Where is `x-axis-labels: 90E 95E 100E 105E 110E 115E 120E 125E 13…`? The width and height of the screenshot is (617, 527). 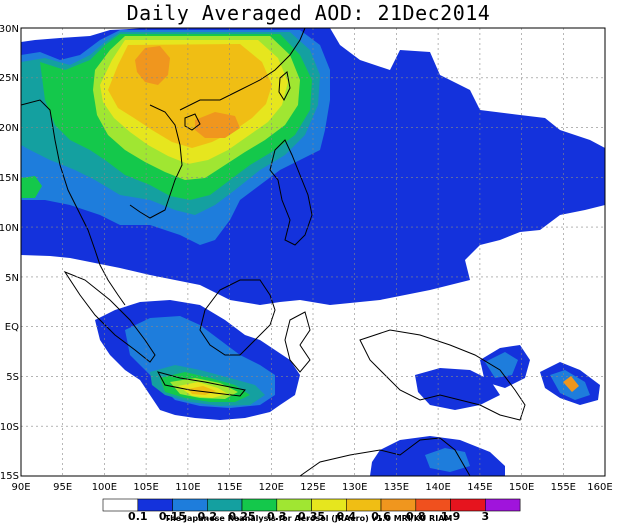 x-axis-labels: 90E 95E 100E 105E 110E 115E 120E 125E 13… is located at coordinates (311, 487).